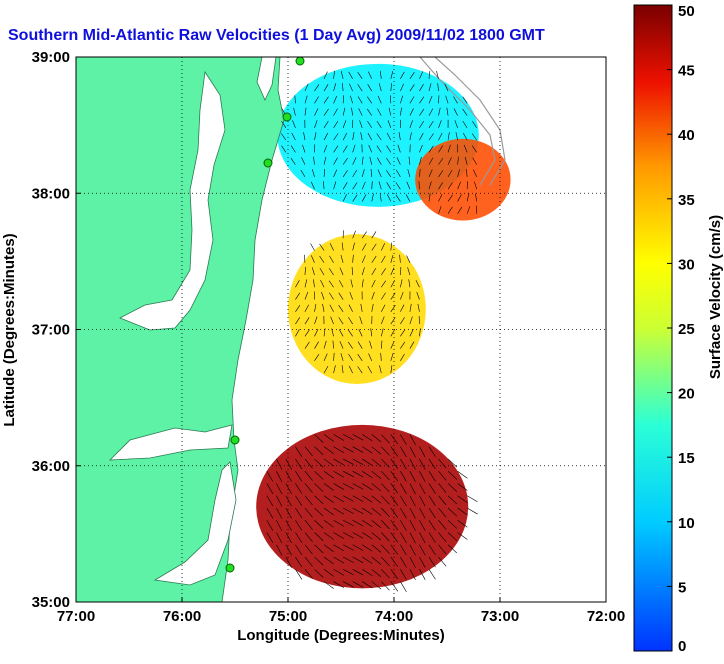 The width and height of the screenshot is (724, 664). What do you see at coordinates (9, 329) in the screenshot?
I see `y-axis-label: Latitude (Degrees:Minutes)` at bounding box center [9, 329].